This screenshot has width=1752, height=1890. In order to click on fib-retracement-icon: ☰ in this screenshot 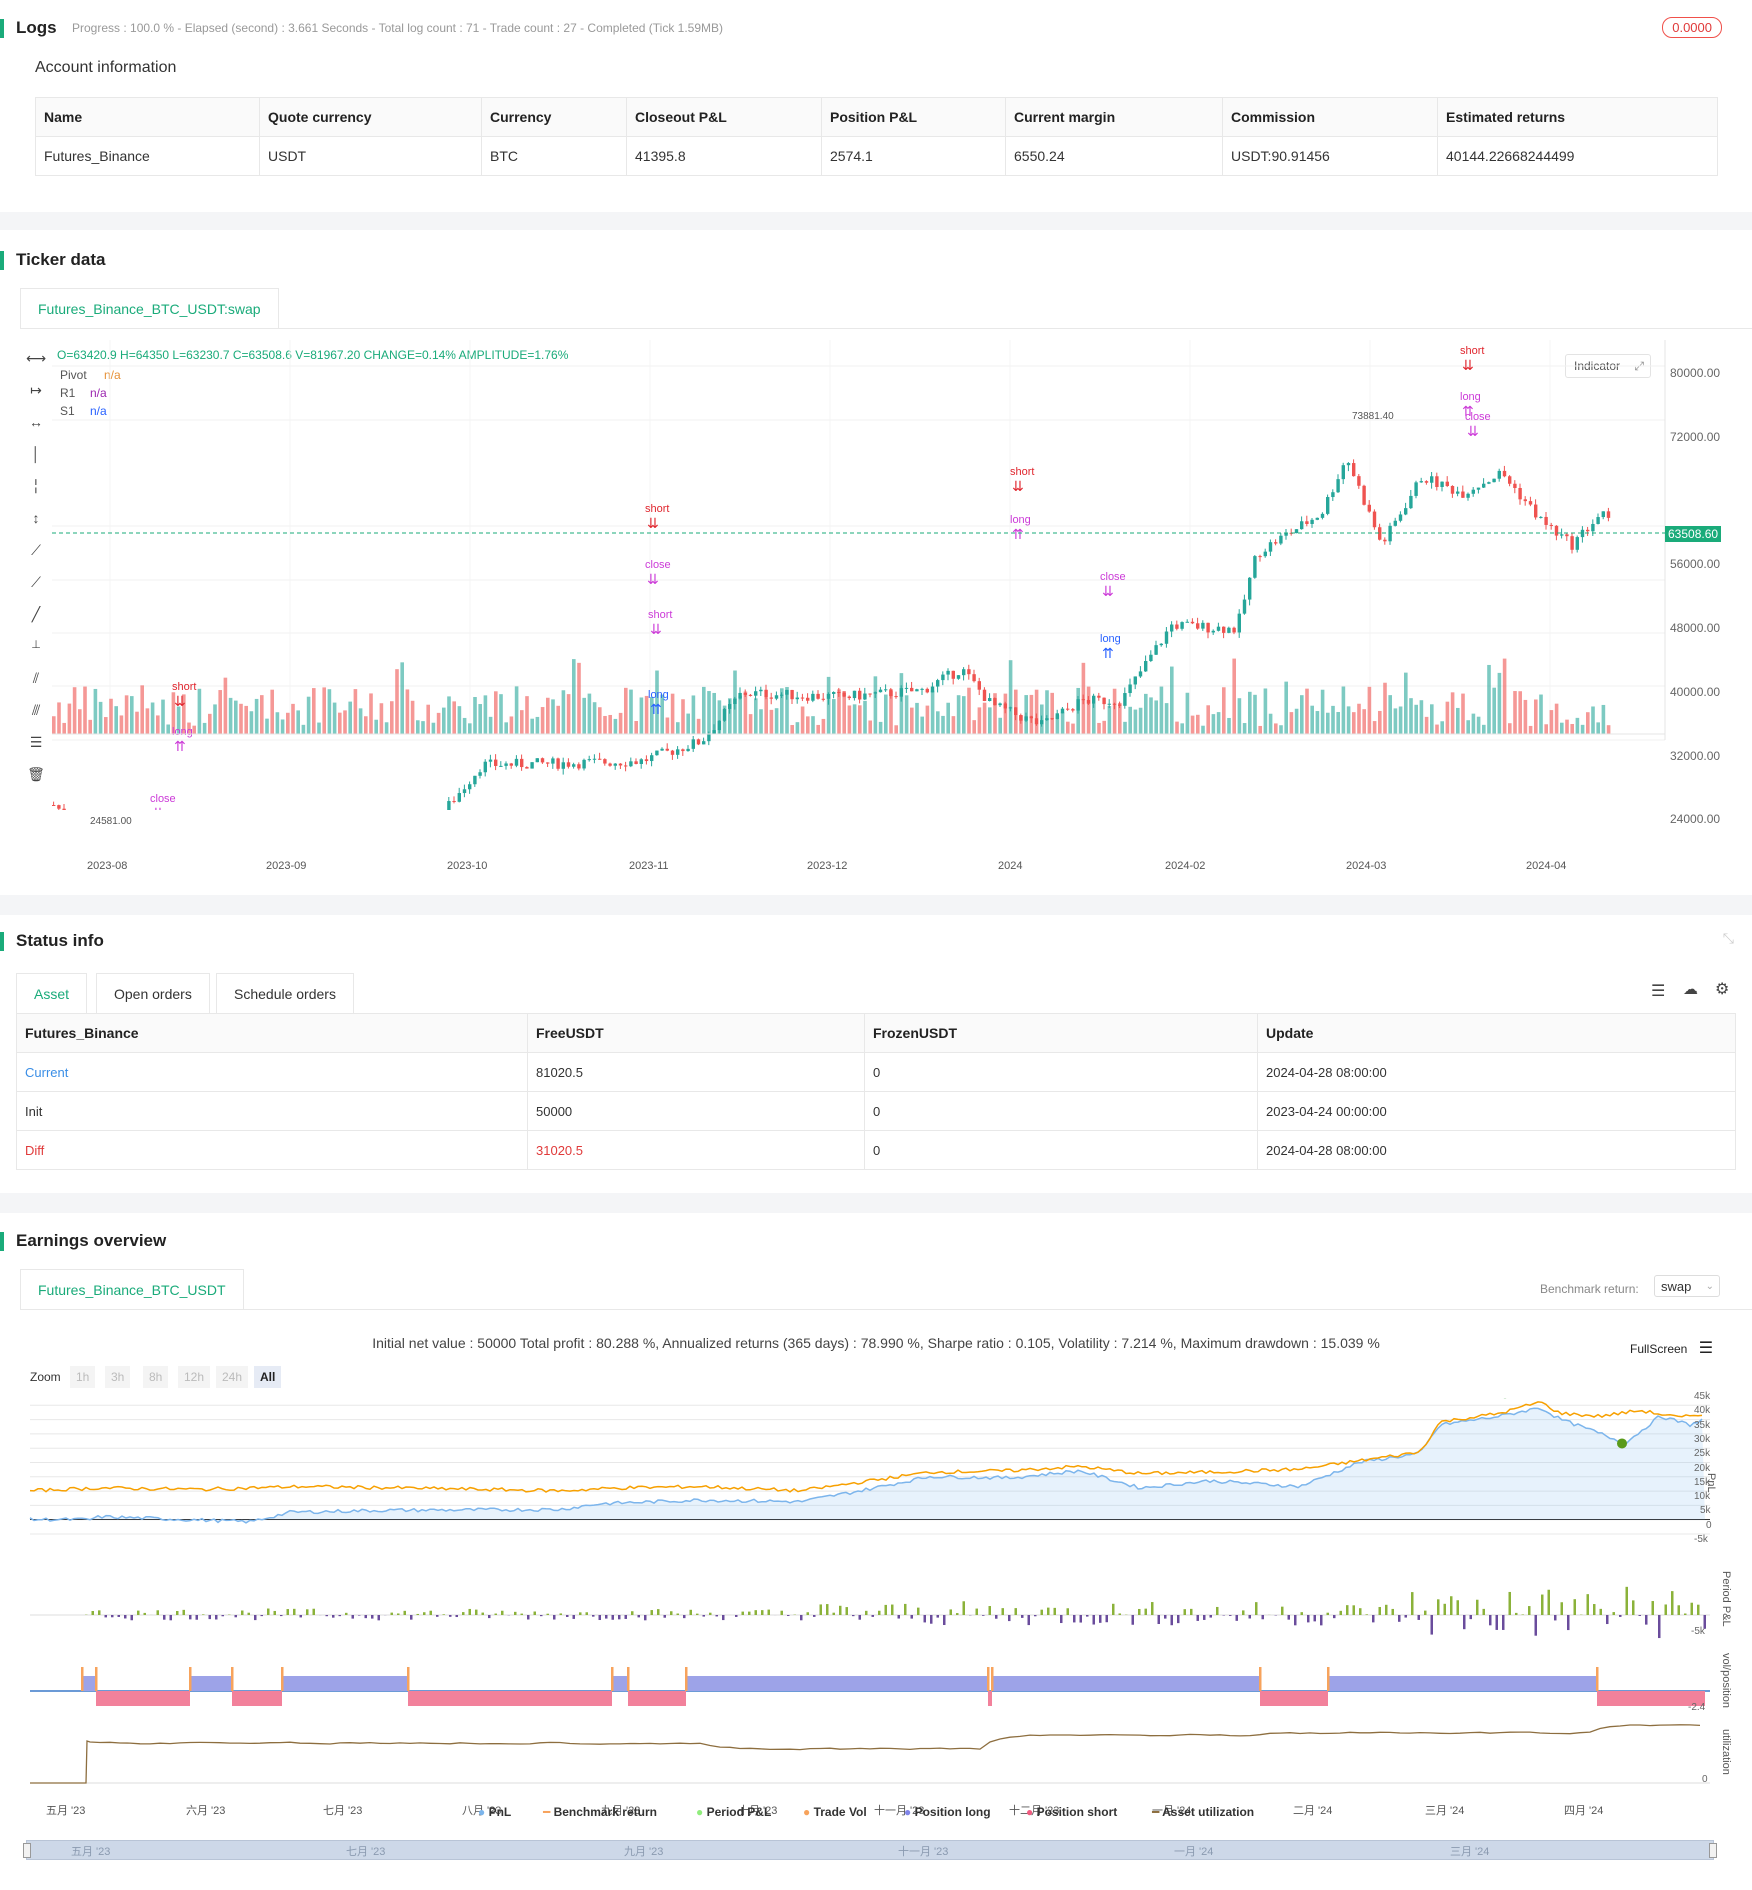, I will do `click(36, 742)`.